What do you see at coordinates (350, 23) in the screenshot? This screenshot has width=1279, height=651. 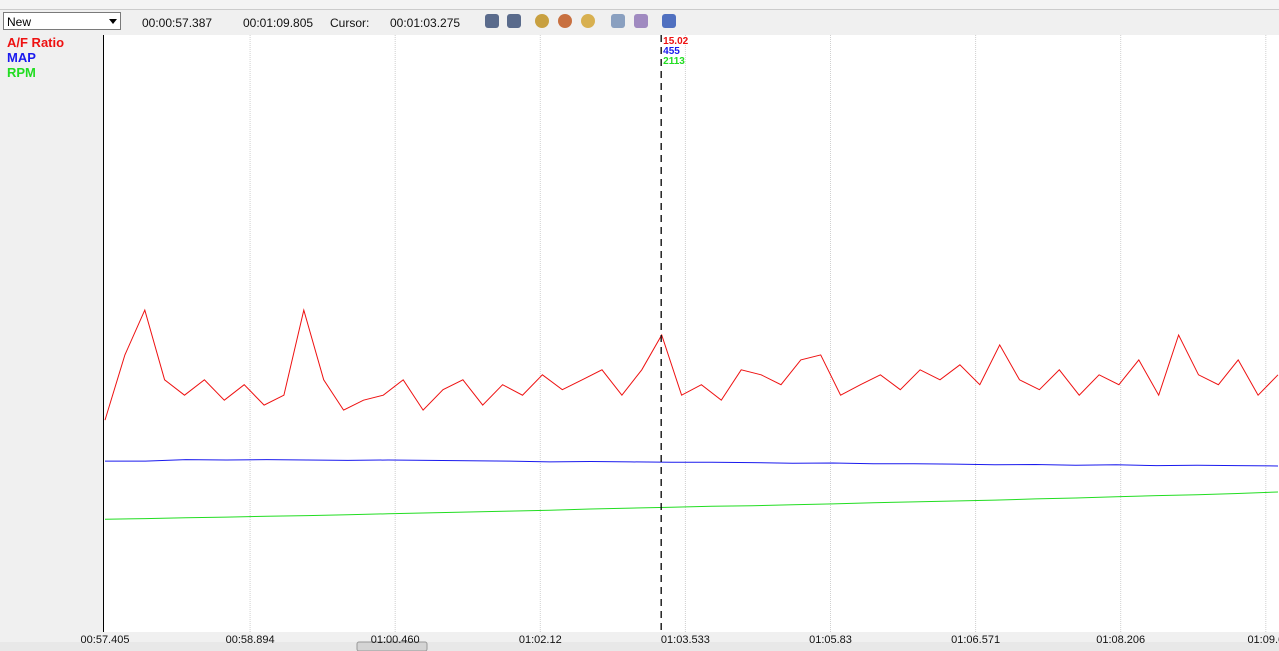 I see `cursor-label: Cursor:` at bounding box center [350, 23].